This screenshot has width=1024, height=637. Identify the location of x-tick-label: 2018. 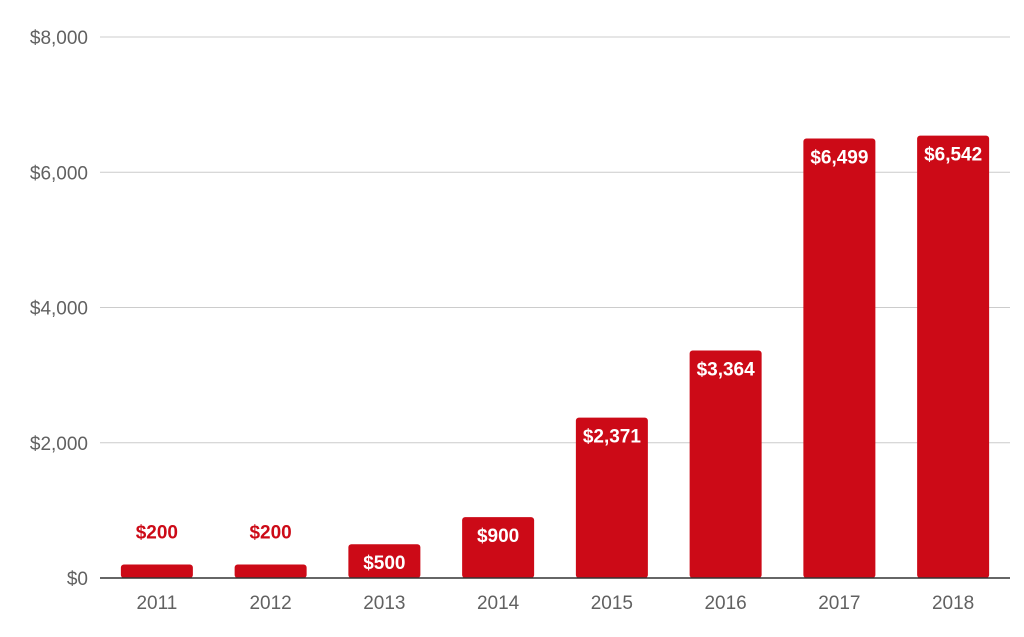
(953, 603).